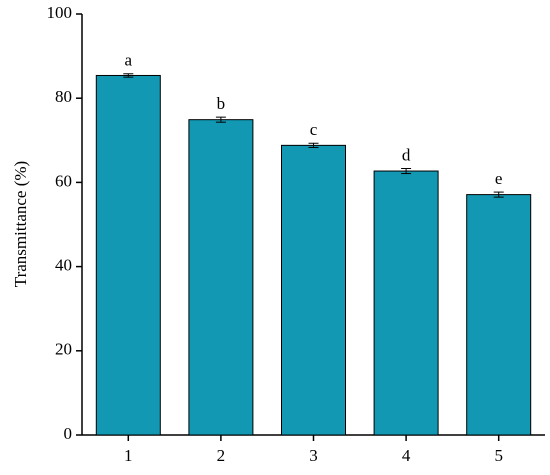  What do you see at coordinates (63, 180) in the screenshot?
I see `y-tick-label: 60` at bounding box center [63, 180].